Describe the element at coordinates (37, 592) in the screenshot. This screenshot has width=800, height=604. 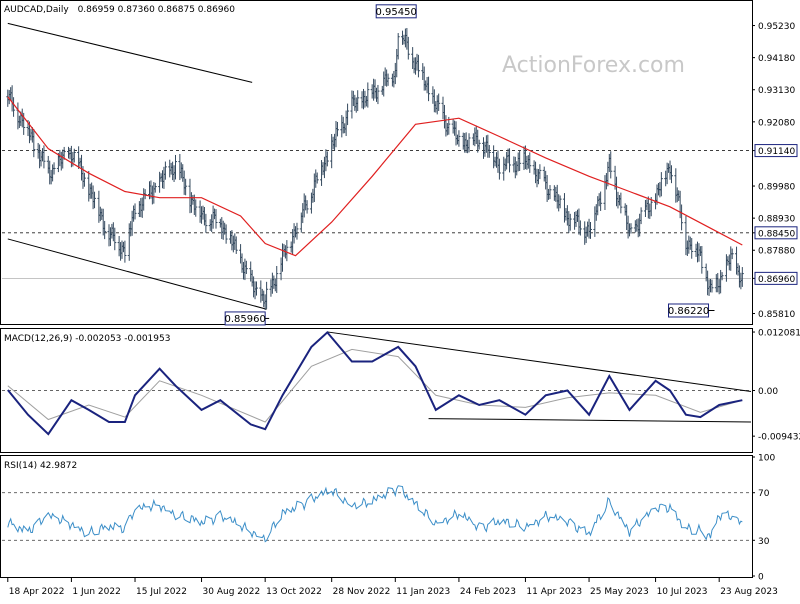
I see `x-tick-label: 18 Apr 2022` at that location.